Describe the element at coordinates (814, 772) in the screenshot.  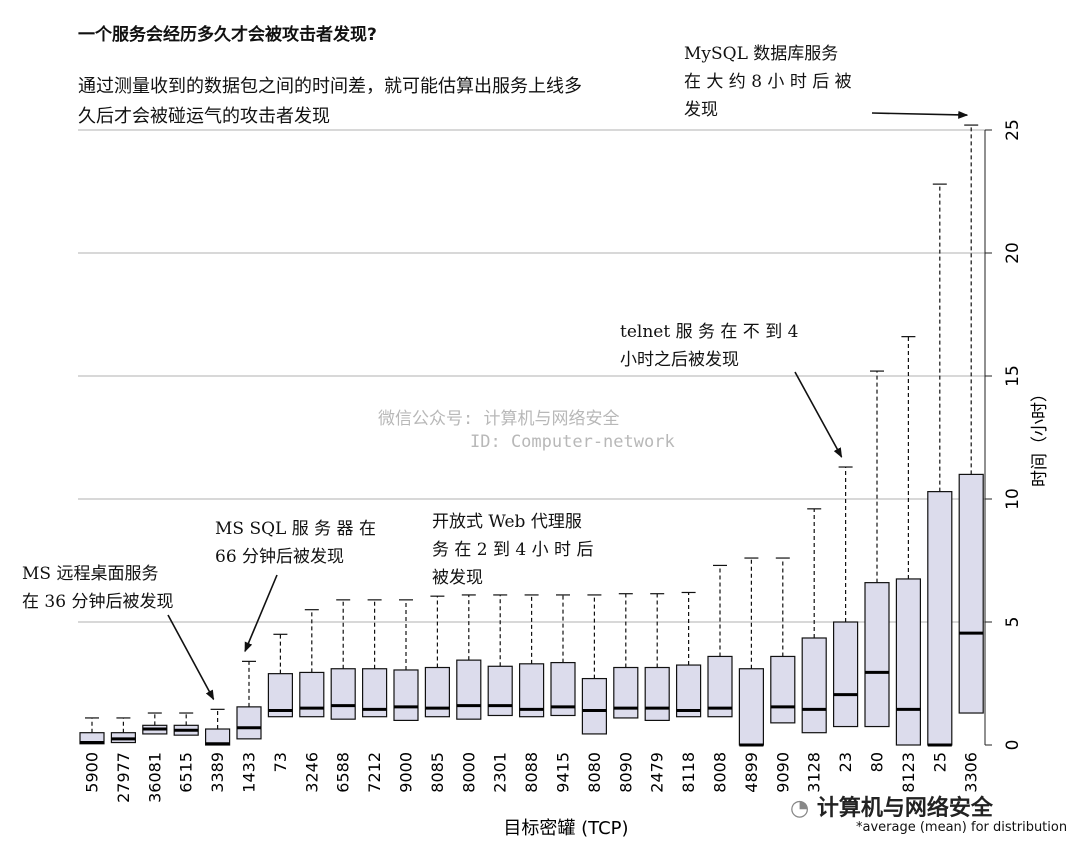
I see `x-tick-label: 3128` at that location.